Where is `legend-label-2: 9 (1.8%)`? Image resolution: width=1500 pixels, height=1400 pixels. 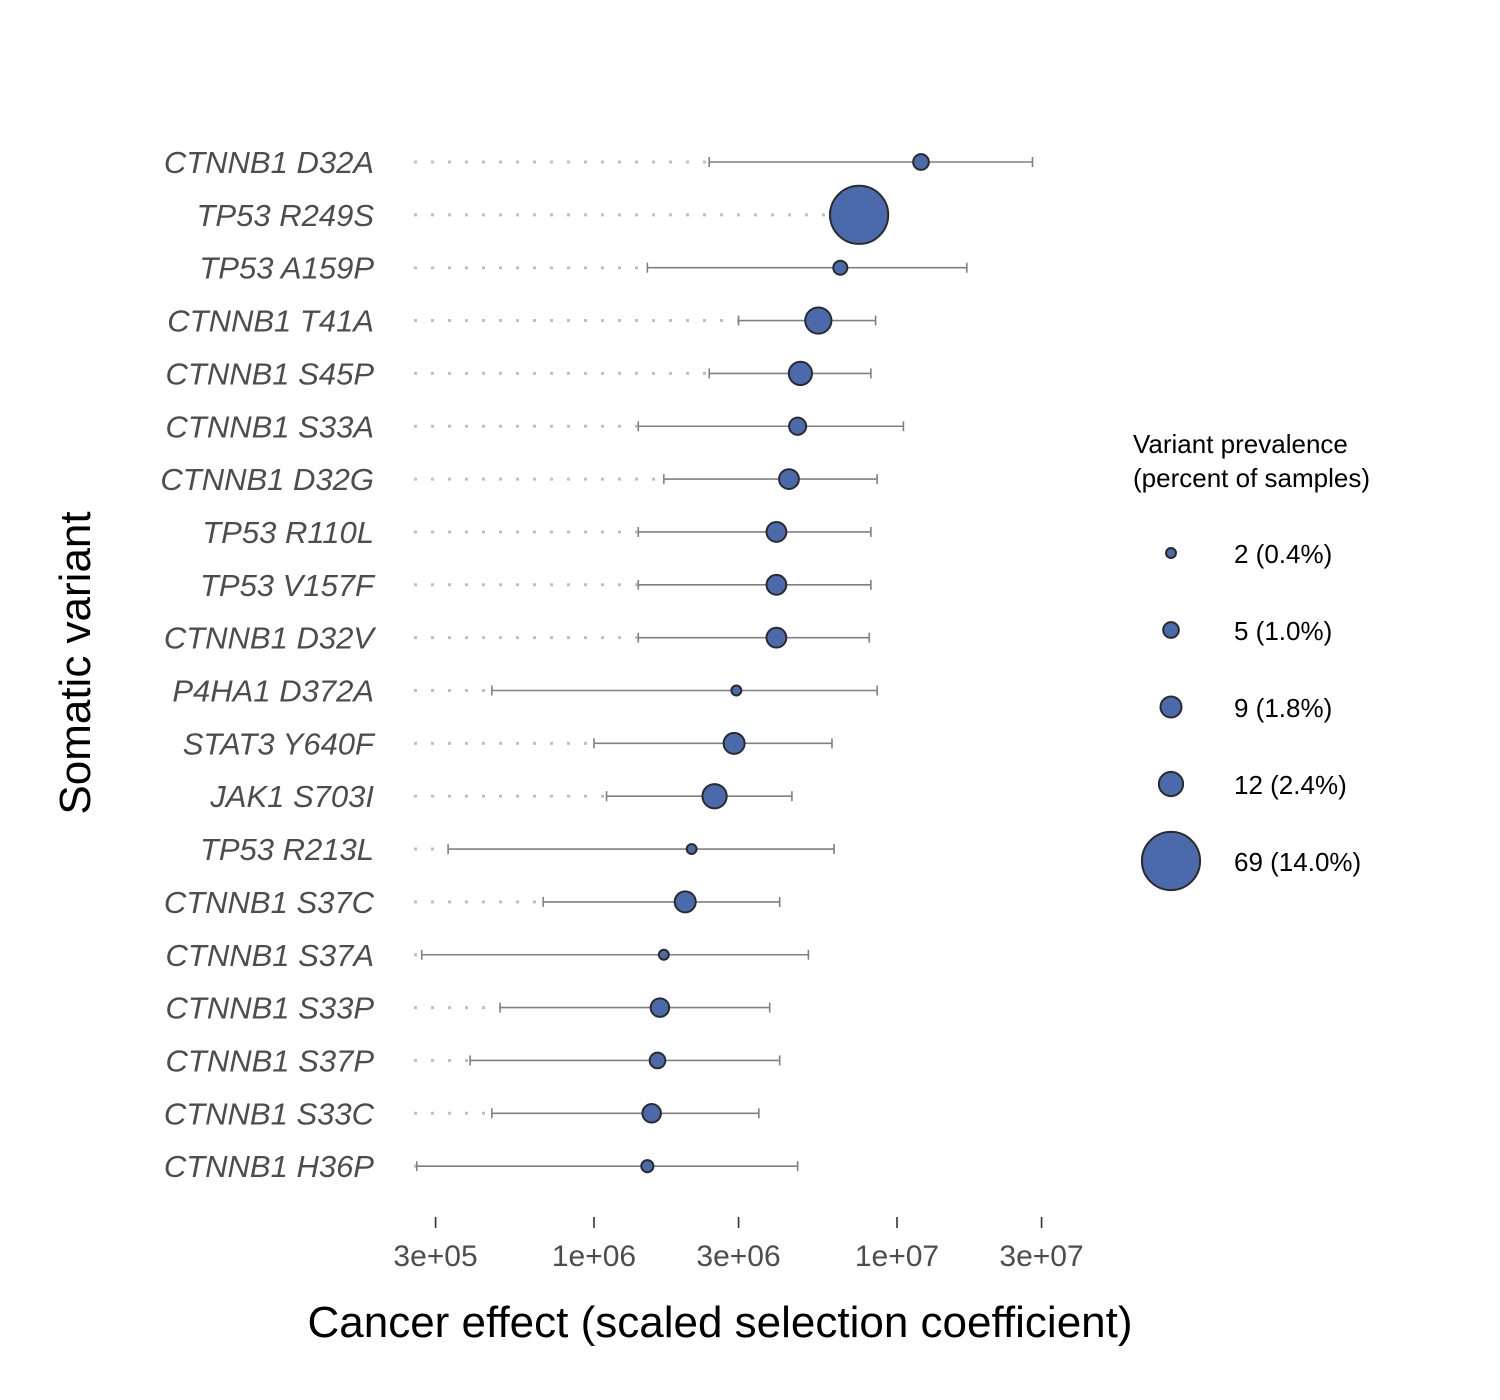 legend-label-2: 9 (1.8%) is located at coordinates (1283, 708).